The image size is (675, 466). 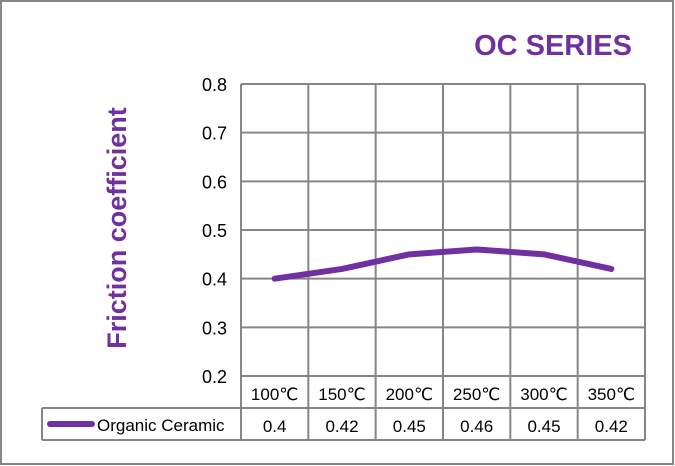 What do you see at coordinates (117, 228) in the screenshot?
I see `y-axis-label: Friction coefficient` at bounding box center [117, 228].